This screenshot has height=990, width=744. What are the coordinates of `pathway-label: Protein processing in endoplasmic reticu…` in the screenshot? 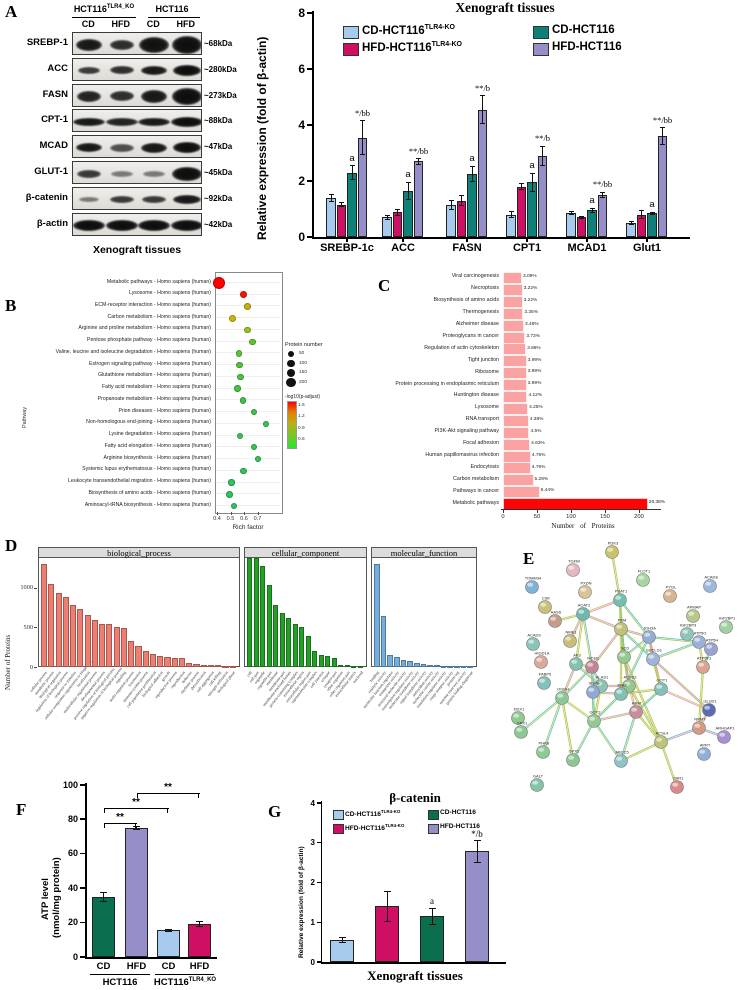 It's located at (447, 383).